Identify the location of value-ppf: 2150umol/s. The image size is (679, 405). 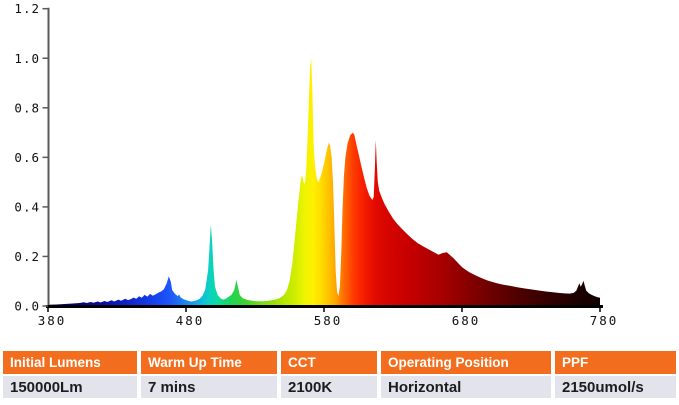
(615, 387).